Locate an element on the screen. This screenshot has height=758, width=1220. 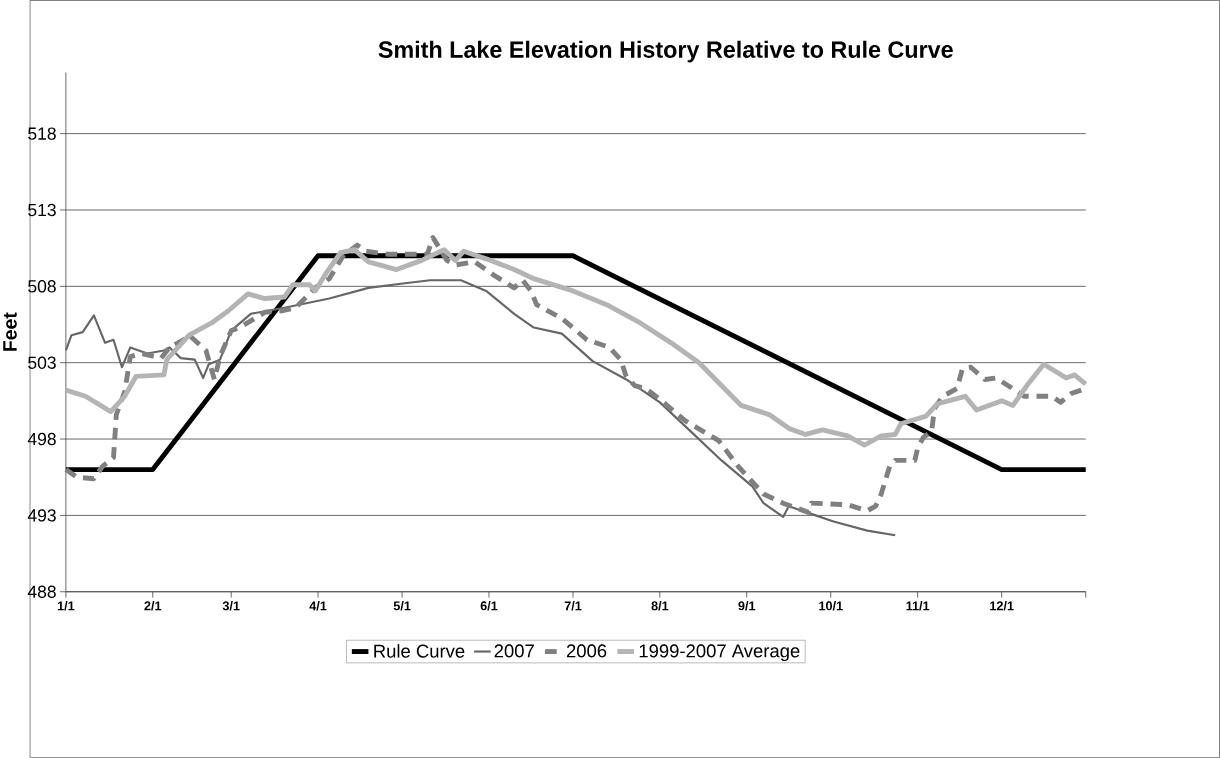
x-tick-label: 10/1 is located at coordinates (831, 605).